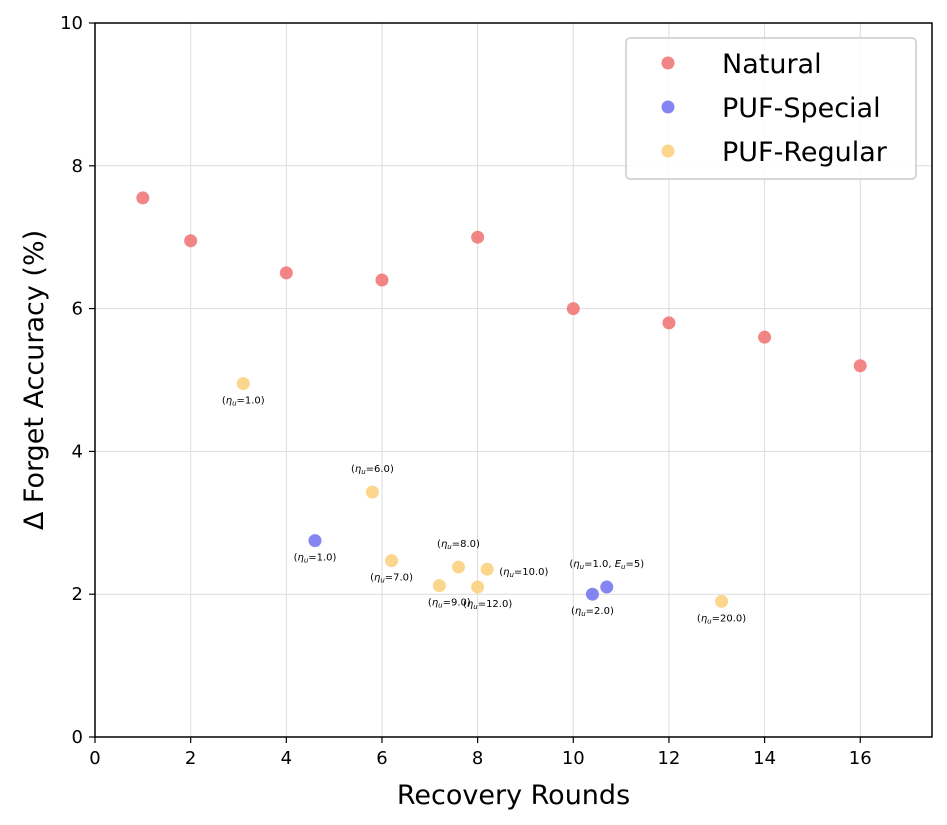  I want to click on legend-box, so click(771, 108).